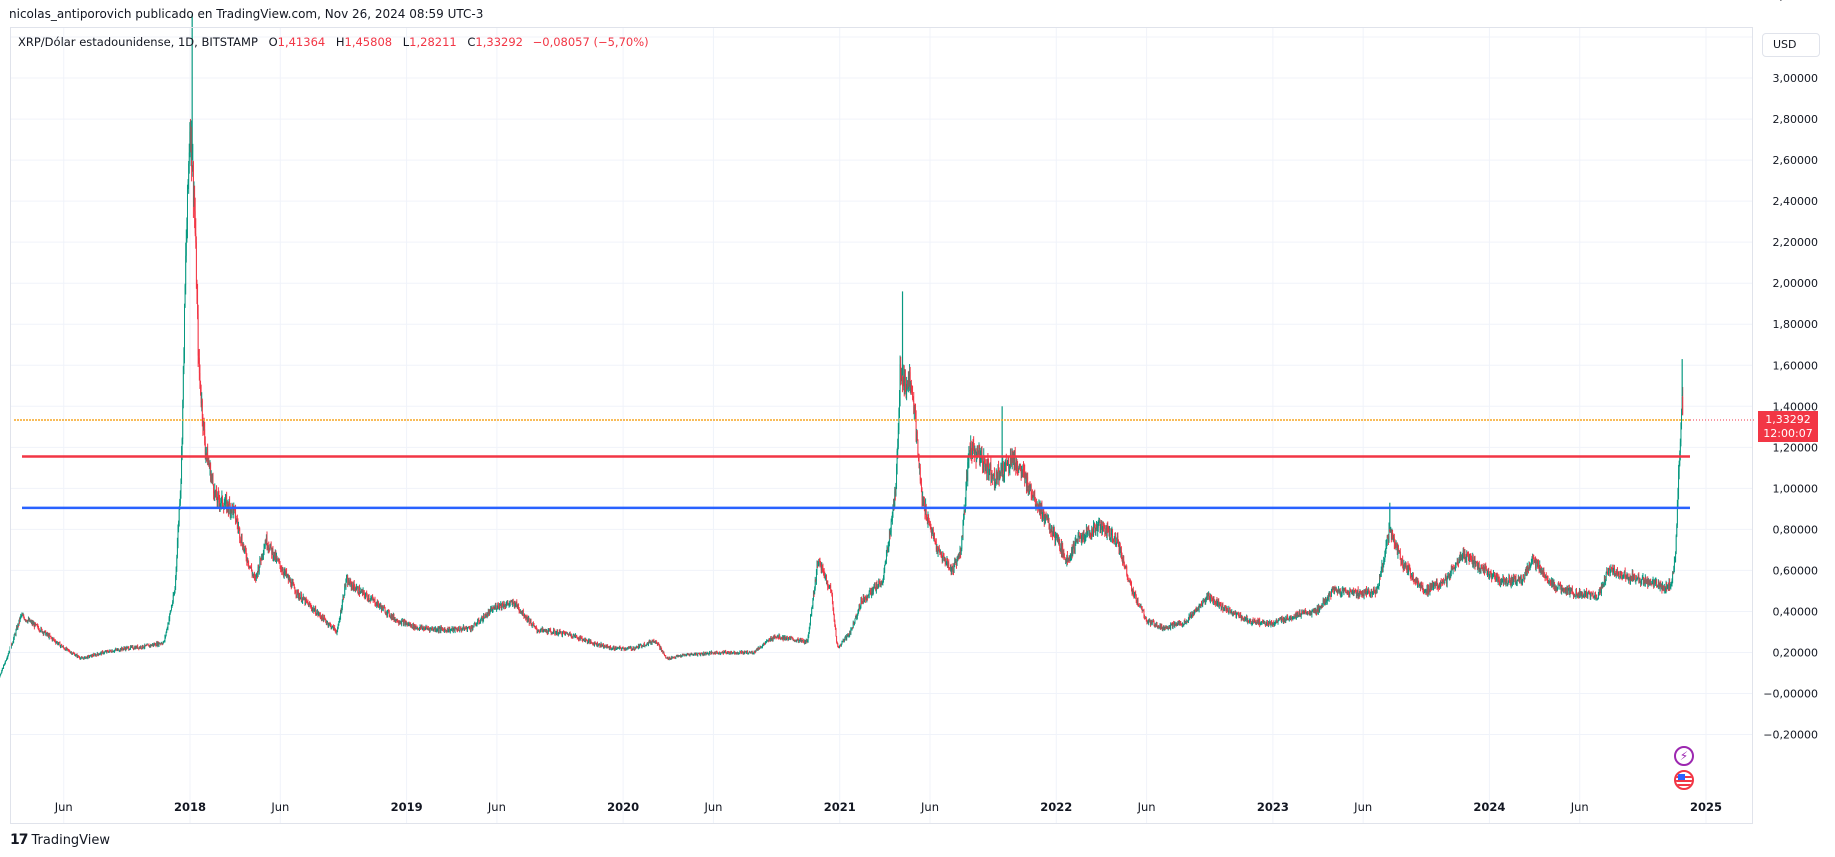 The height and width of the screenshot is (857, 1835). What do you see at coordinates (407, 807) in the screenshot?
I see `x-tick-label: 2019` at bounding box center [407, 807].